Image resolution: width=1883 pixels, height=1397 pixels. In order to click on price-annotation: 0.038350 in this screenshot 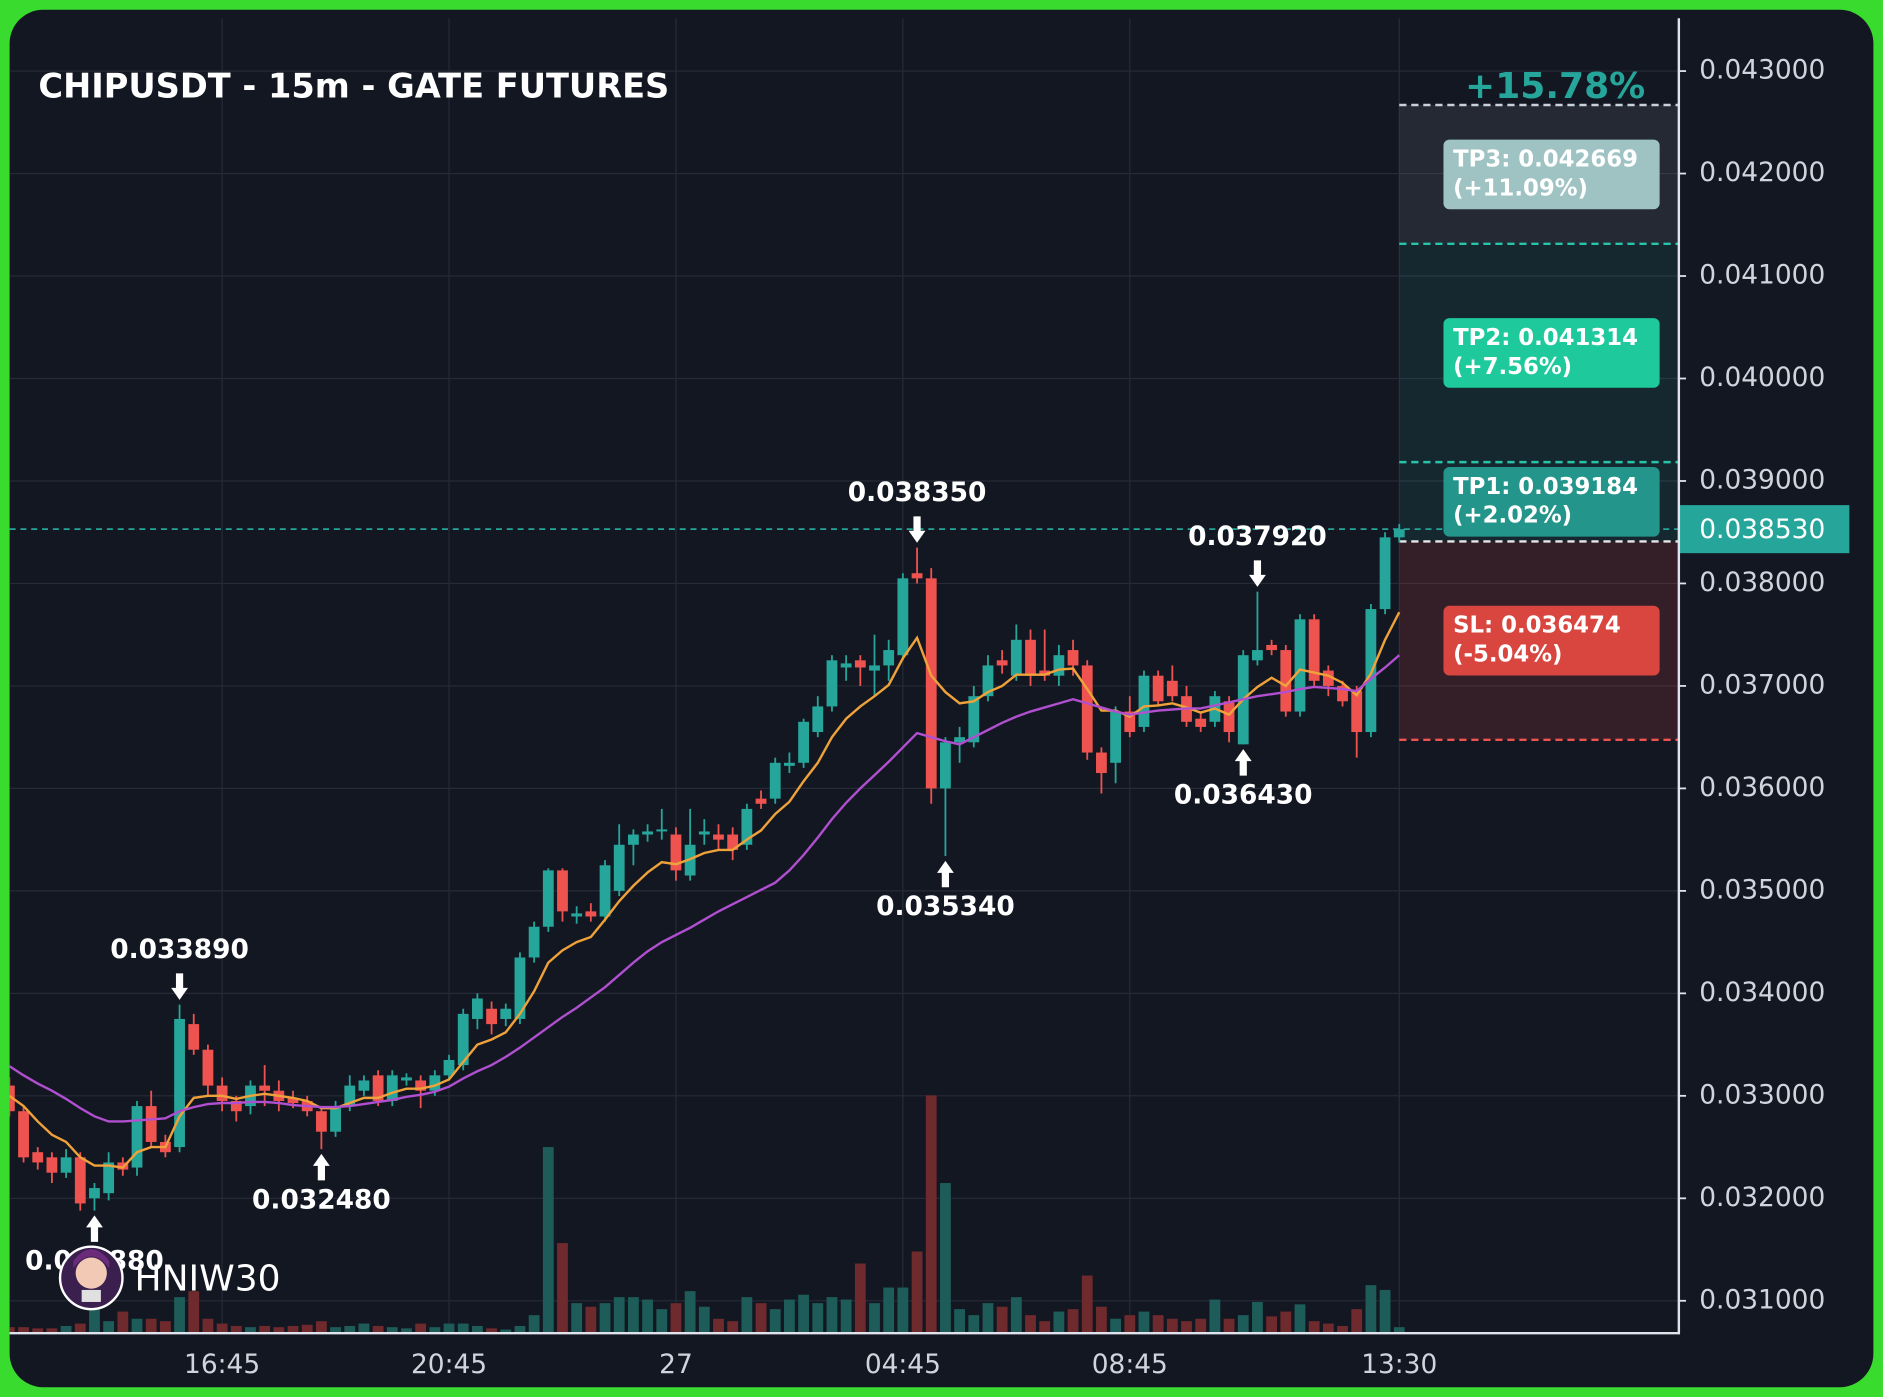, I will do `click(917, 492)`.